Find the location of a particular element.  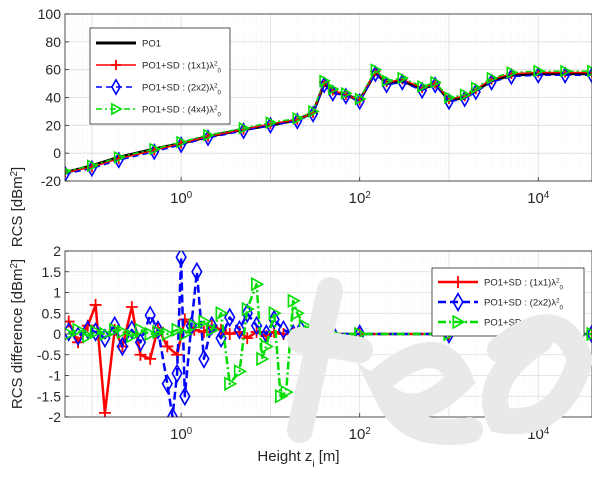

y-axis-label: RCS difference [dBm2] is located at coordinates (18, 334).